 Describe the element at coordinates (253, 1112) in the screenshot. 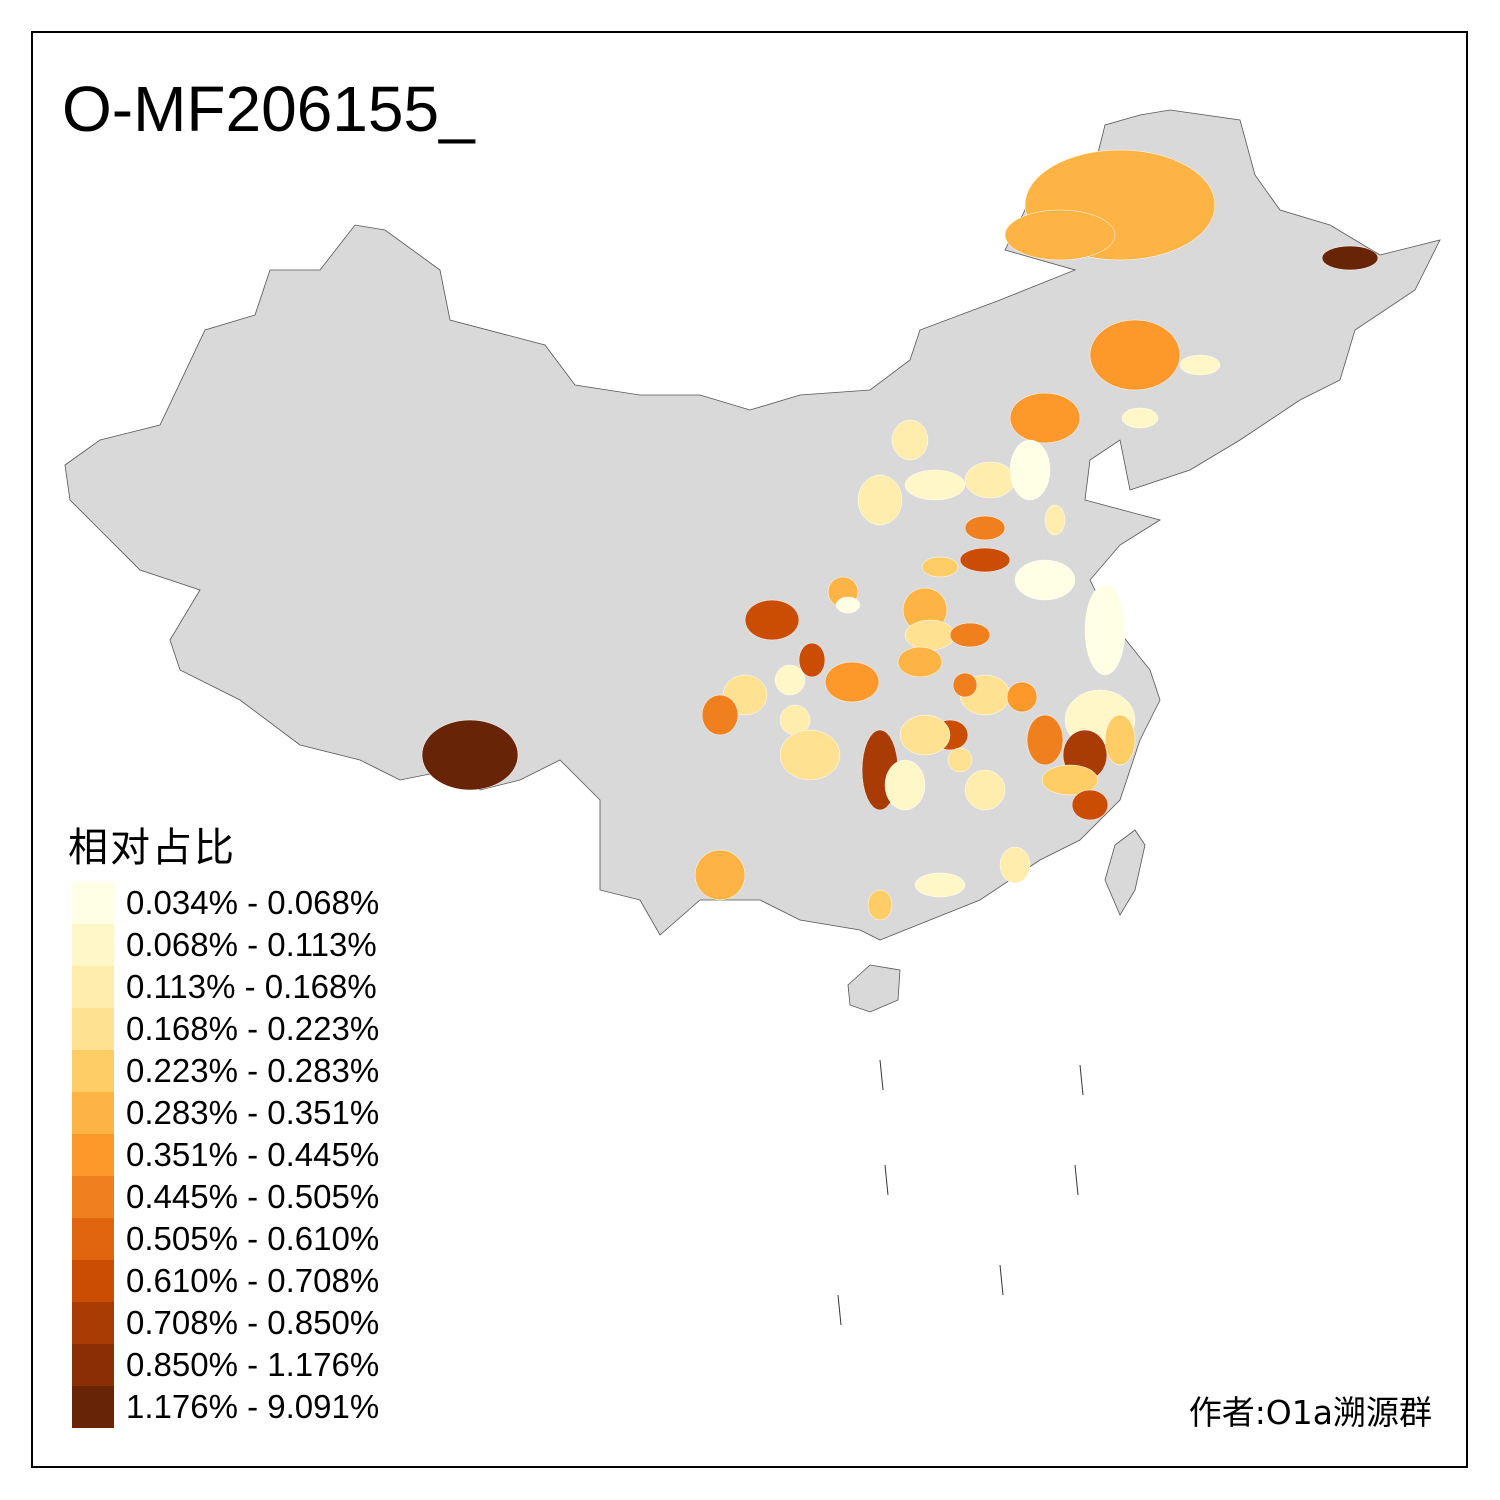

I see `legend-label: 0.283% - 0.351%` at that location.